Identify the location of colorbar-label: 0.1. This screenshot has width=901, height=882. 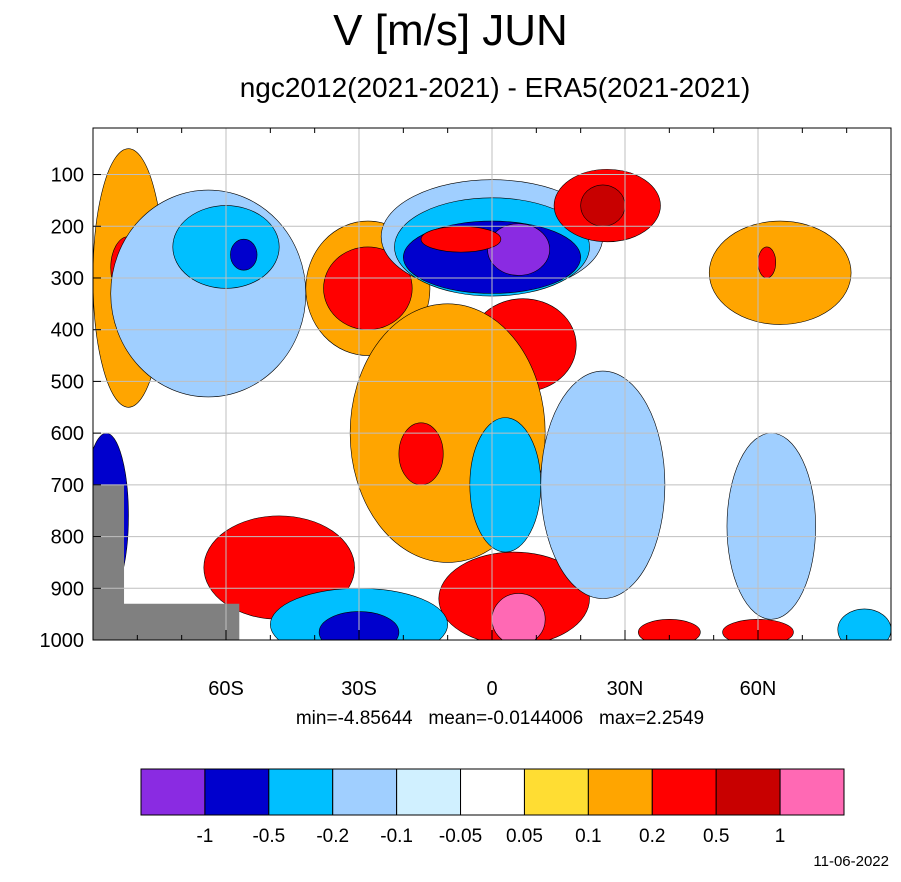
(588, 836).